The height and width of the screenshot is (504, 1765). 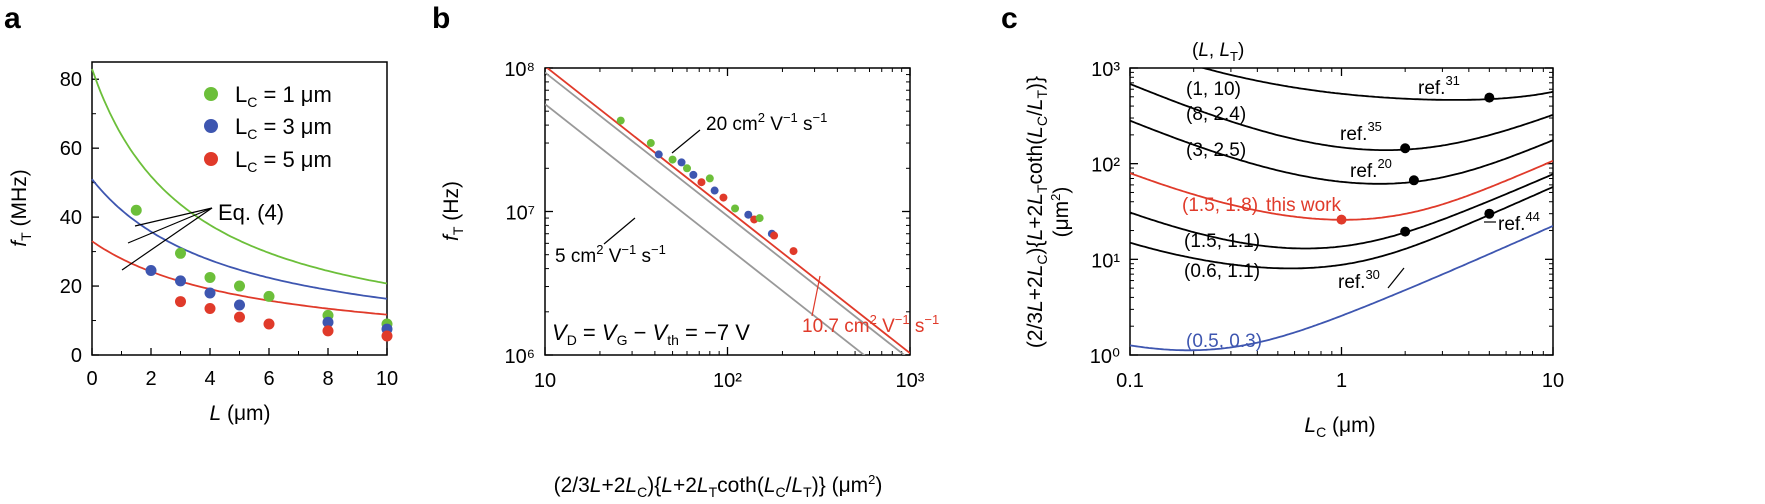 I want to click on panel-b-frame, so click(x=727, y=211).